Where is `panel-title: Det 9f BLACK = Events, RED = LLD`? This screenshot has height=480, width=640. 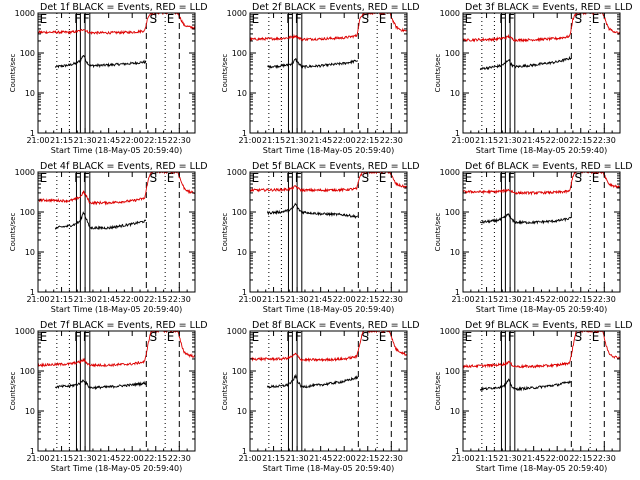 panel-title: Det 9f BLACK = Events, RED = LLD is located at coordinates (549, 325).